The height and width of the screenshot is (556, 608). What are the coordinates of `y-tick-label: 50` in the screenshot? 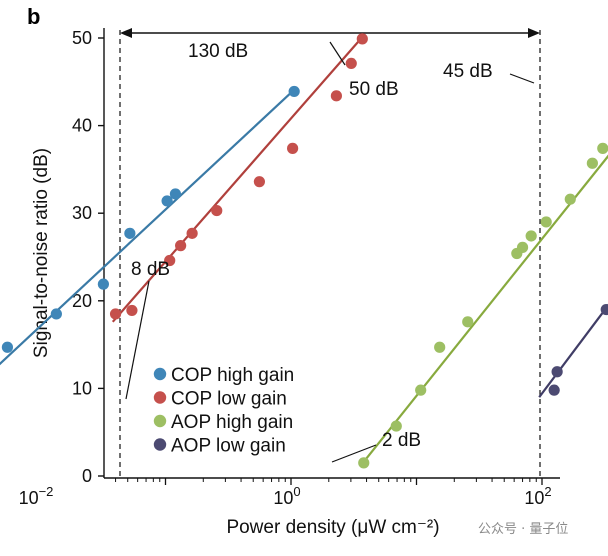 It's located at (82, 38).